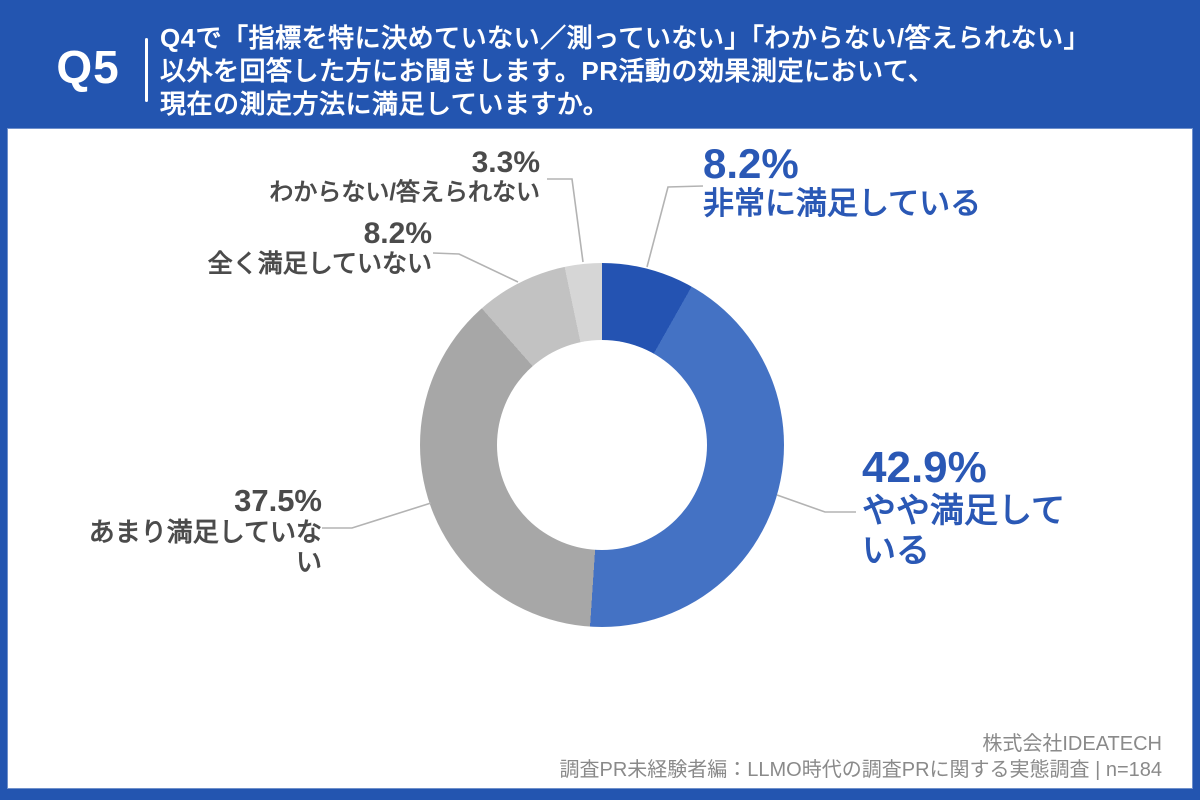  I want to click on label-dont-know: わからない/答えられない, so click(404, 192).